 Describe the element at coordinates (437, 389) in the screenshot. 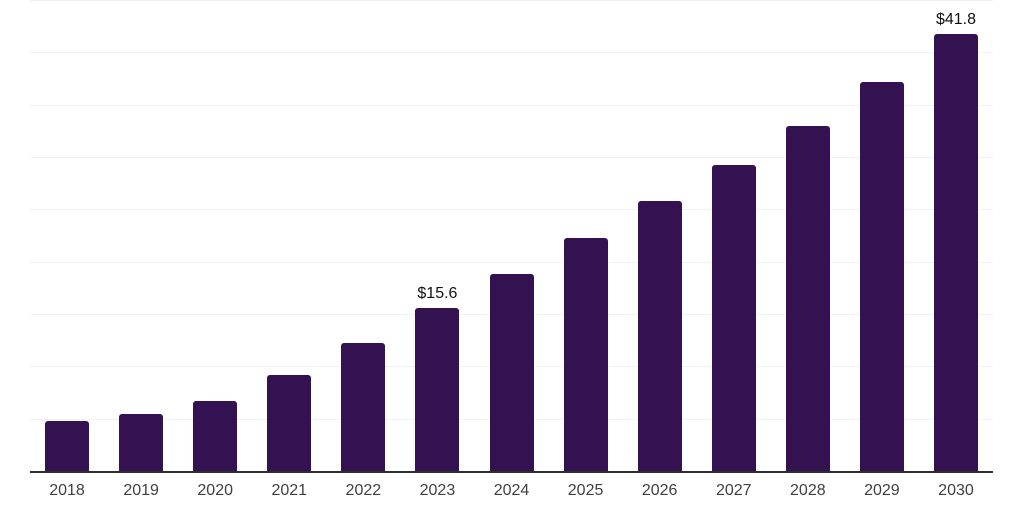

I see `bar-2023` at that location.